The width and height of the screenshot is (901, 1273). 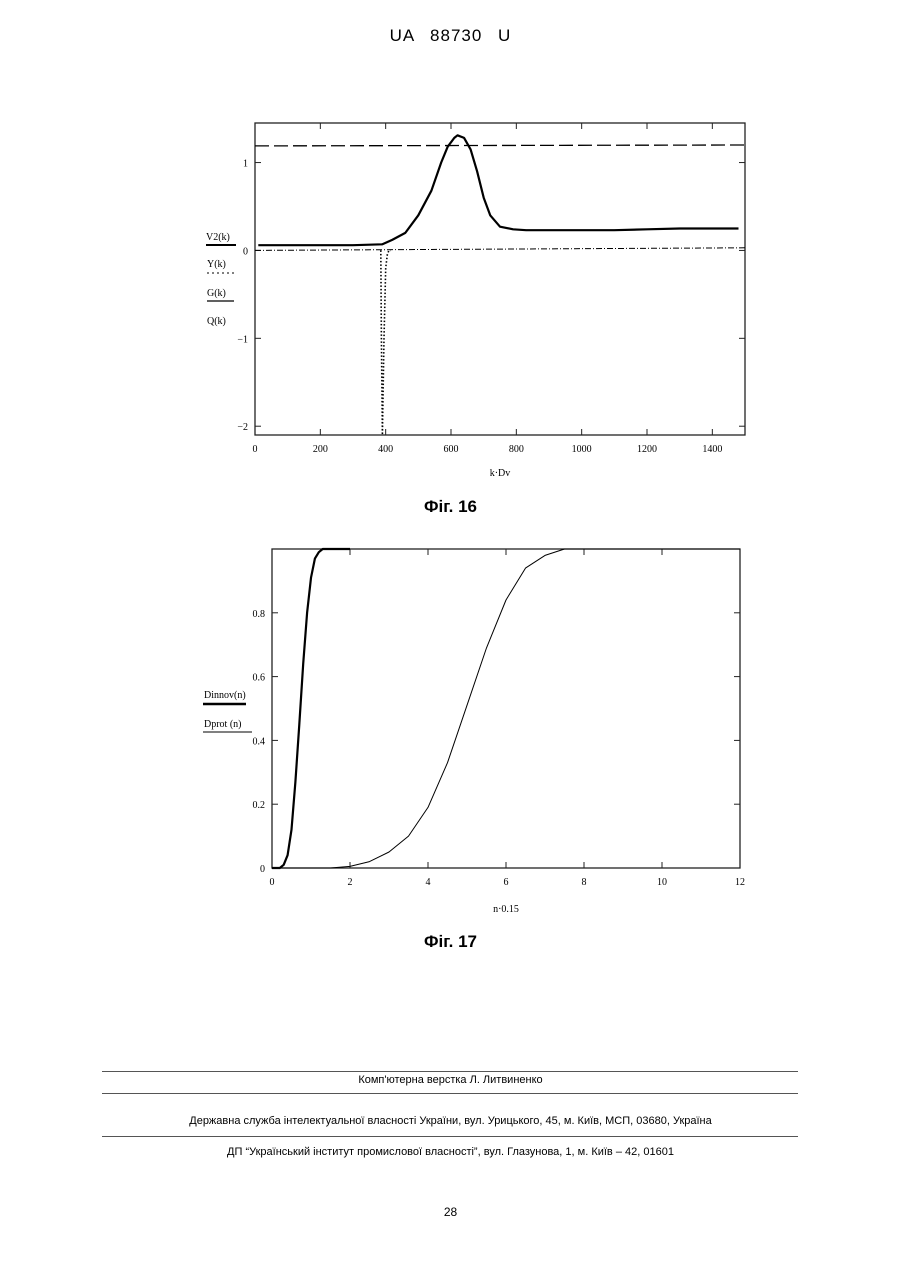 I want to click on fig17-y-tick-label-3: 0.6, so click(x=259, y=678).